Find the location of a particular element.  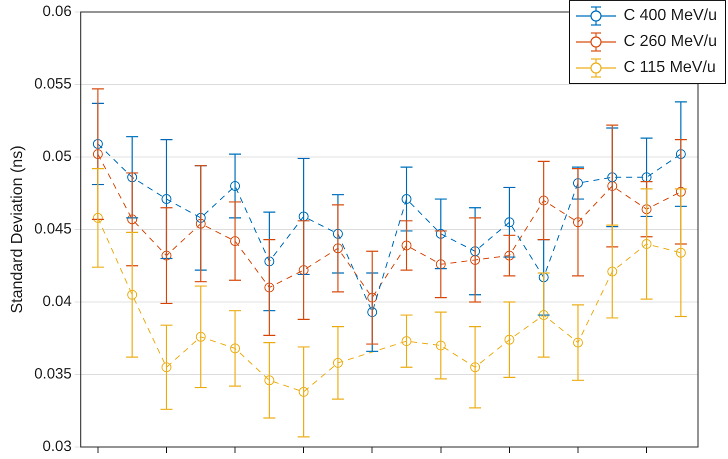

y-tick-label: 0.06 is located at coordinates (57, 11).